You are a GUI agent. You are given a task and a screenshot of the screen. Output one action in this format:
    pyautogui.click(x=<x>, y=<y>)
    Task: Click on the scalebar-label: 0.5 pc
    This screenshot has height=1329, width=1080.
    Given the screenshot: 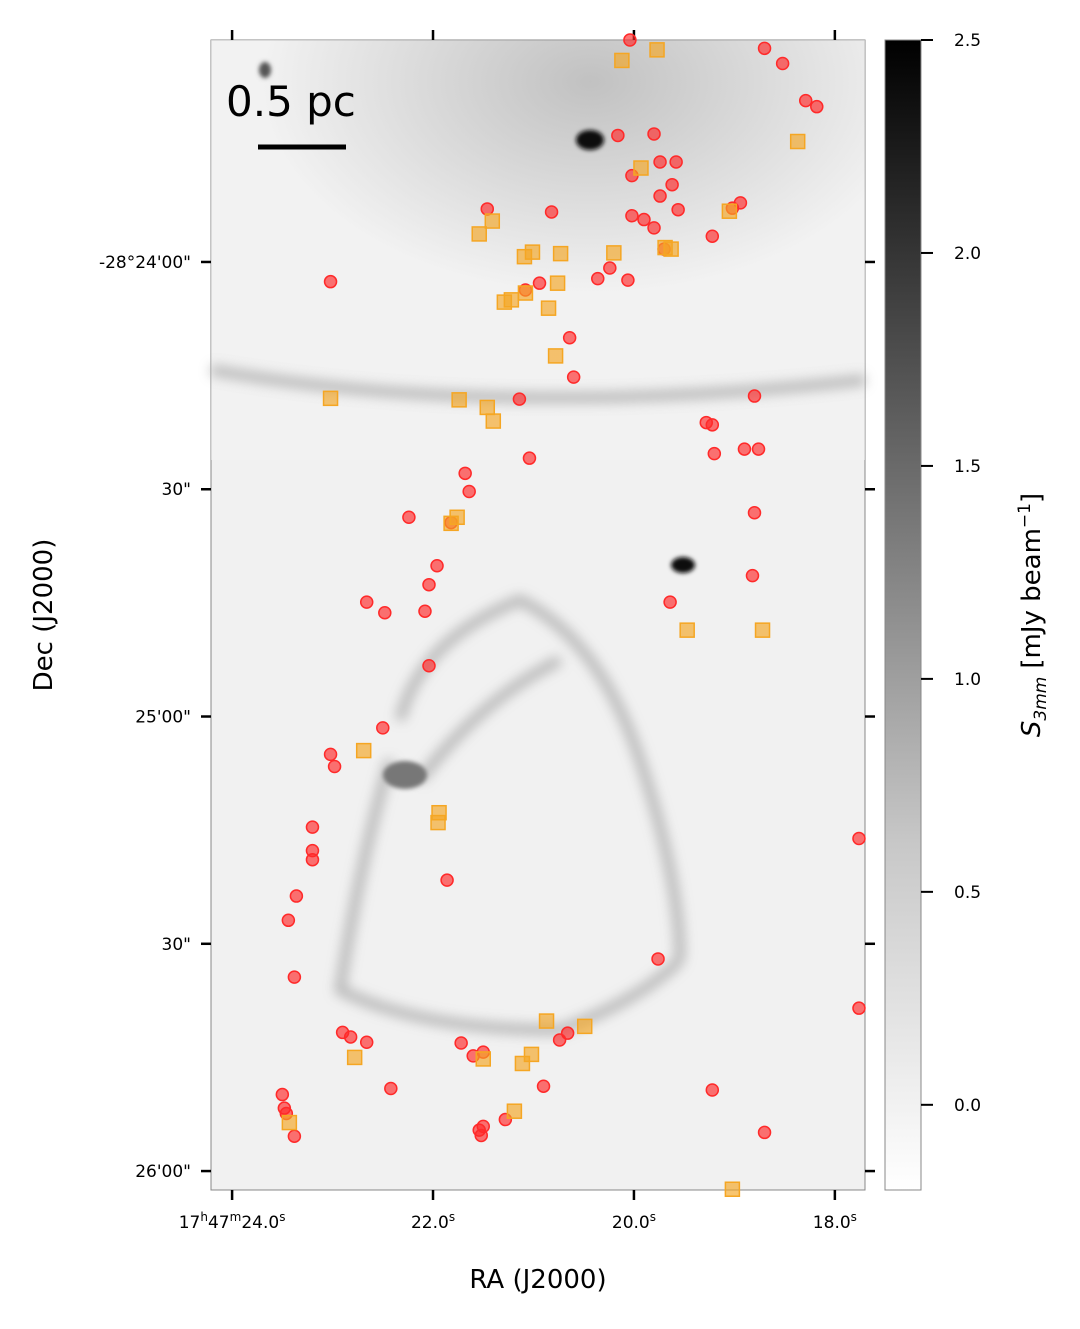 What is the action you would take?
    pyautogui.click(x=291, y=101)
    